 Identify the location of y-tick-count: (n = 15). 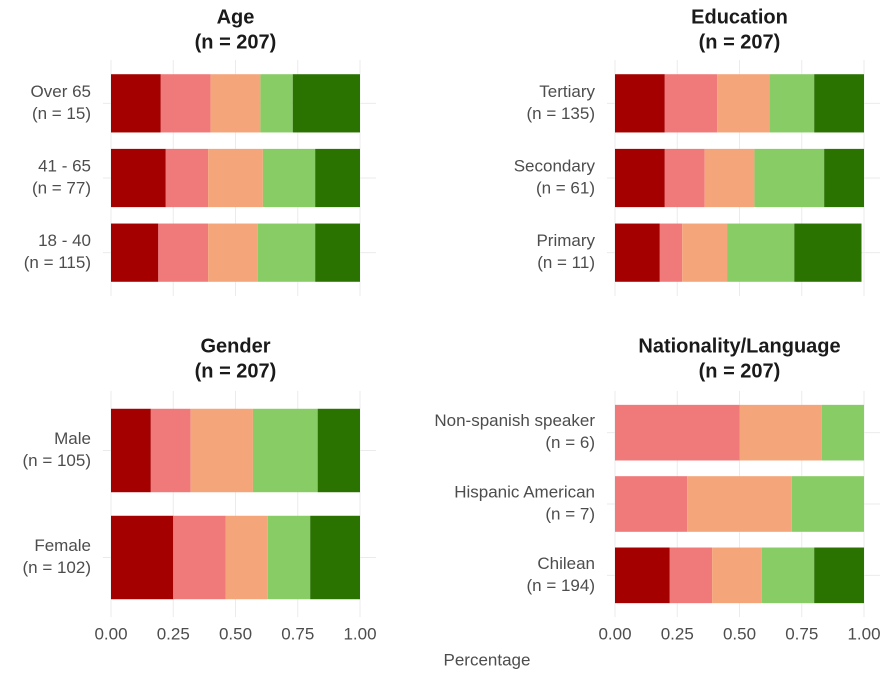
(61, 113).